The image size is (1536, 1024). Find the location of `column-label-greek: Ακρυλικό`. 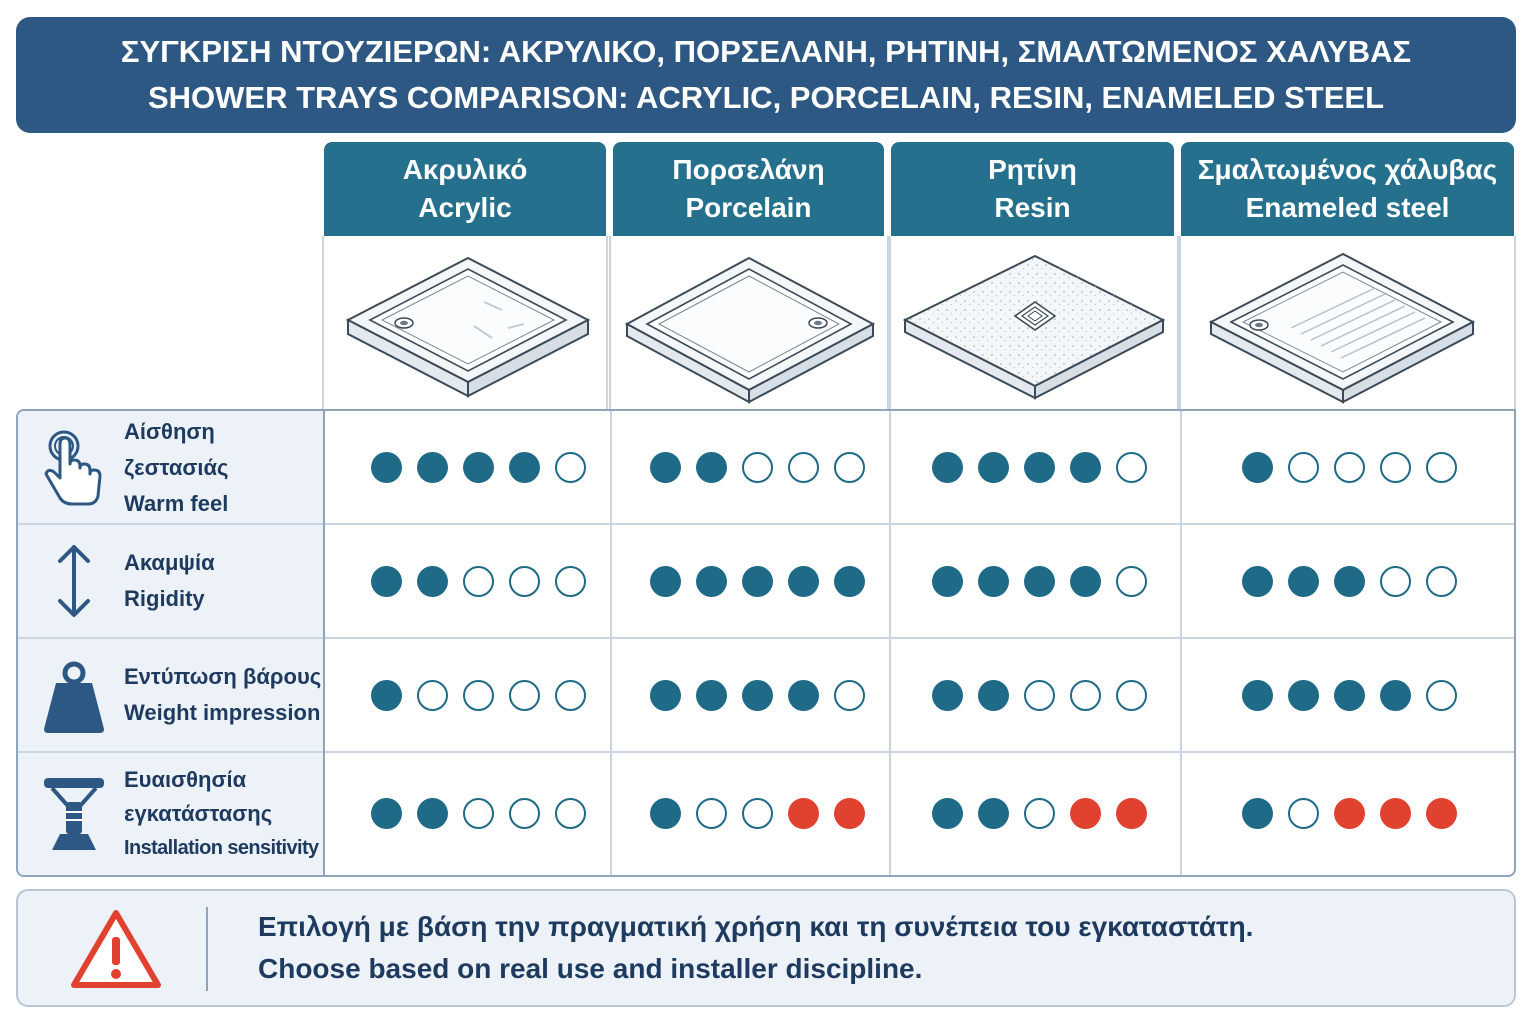

column-label-greek: Ακρυλικό is located at coordinates (465, 169).